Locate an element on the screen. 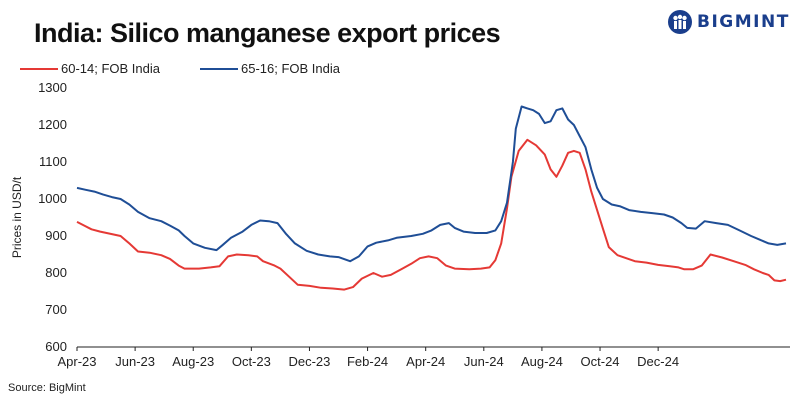 This screenshot has height=402, width=807. y-tick-label: 800 is located at coordinates (56, 272).